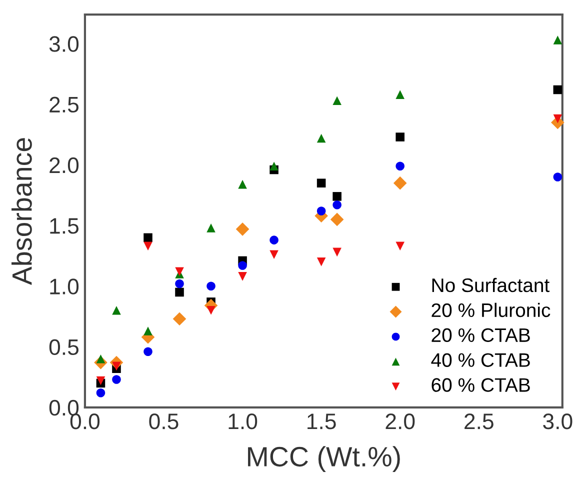 This screenshot has height=485, width=578. What do you see at coordinates (480, 360) in the screenshot?
I see `legend-label: 40 % CTAB` at bounding box center [480, 360].